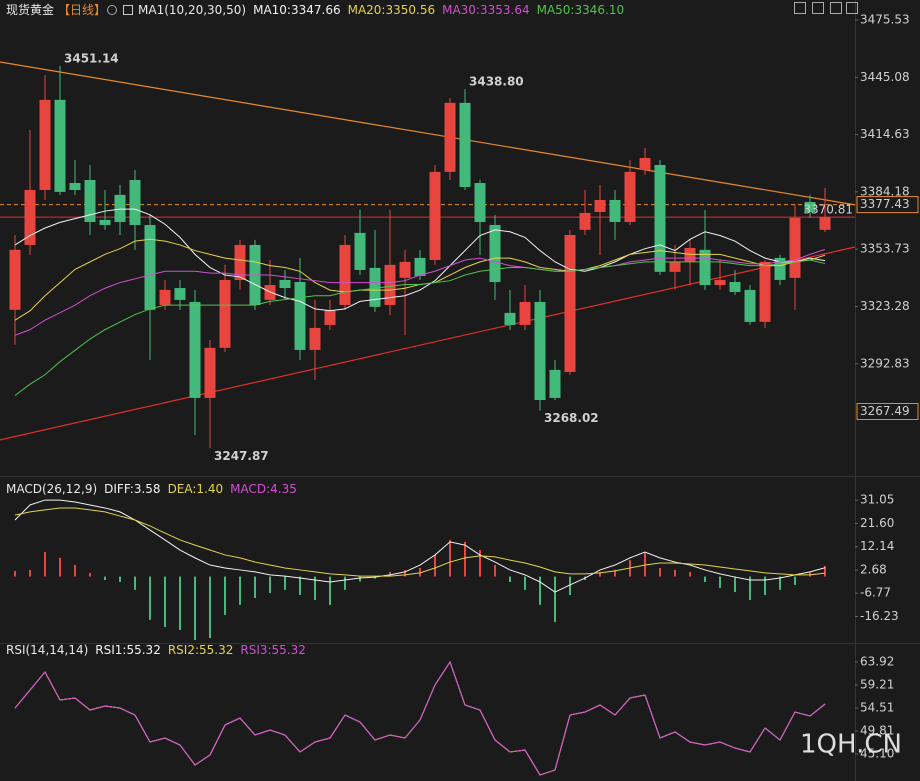 The height and width of the screenshot is (781, 920). What do you see at coordinates (47, 650) in the screenshot?
I see `panel-title: RSI(14,14,14)` at bounding box center [47, 650].